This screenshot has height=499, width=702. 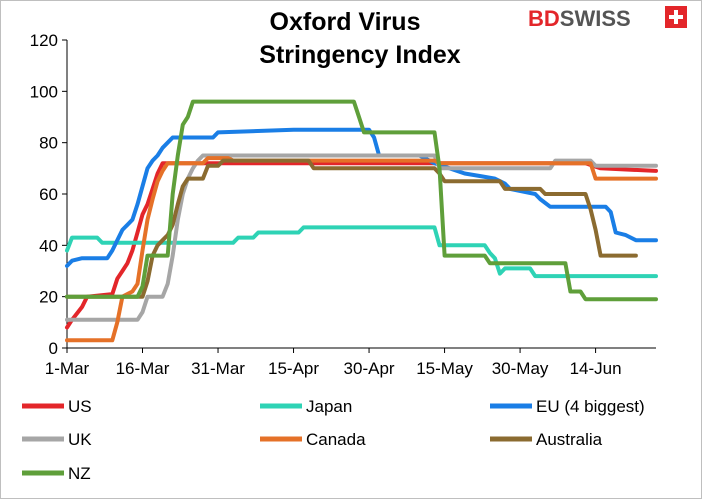 I want to click on chart-title-line-2: Stringency Index, so click(x=360, y=55).